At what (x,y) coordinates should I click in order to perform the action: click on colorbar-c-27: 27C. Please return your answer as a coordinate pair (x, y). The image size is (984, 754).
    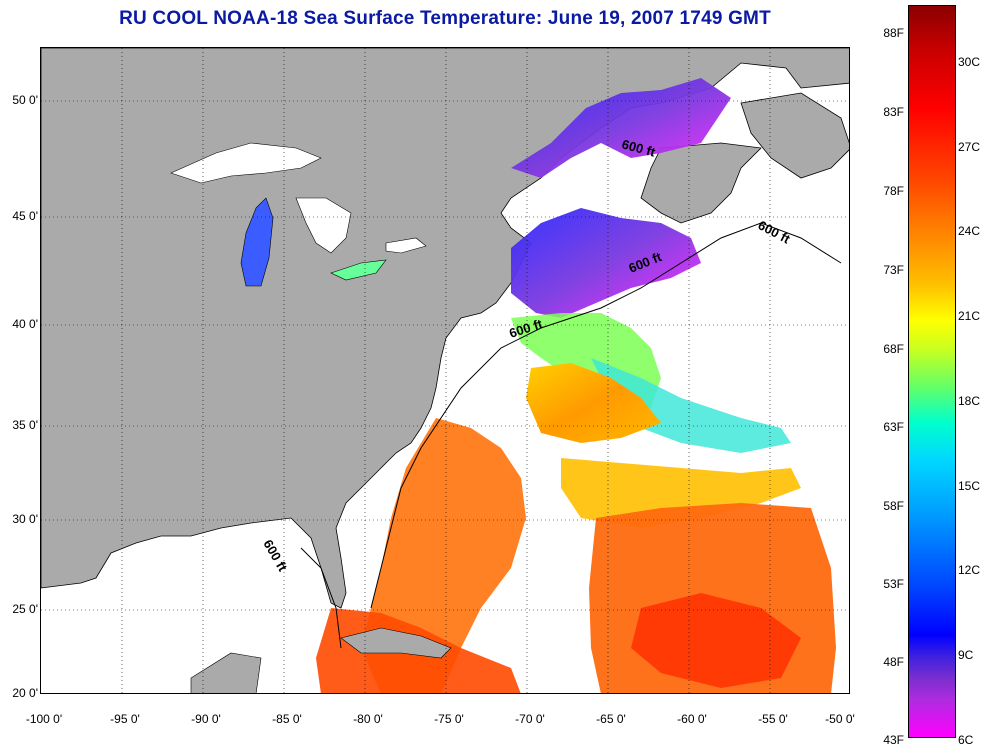
    Looking at the image, I should click on (969, 147).